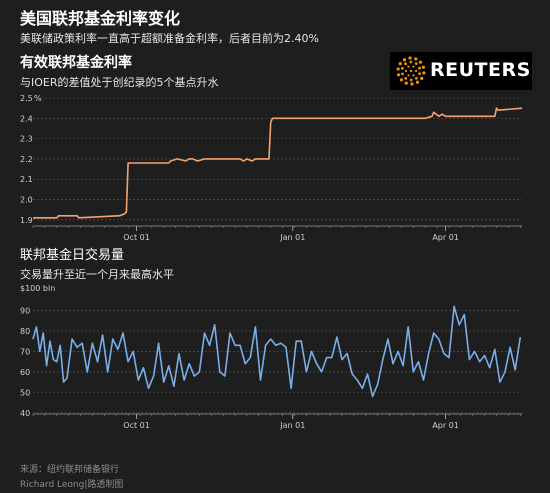 The width and height of the screenshot is (550, 493). I want to click on chart2-subtitle: 交易量升至近一个月来最高水平, so click(97, 274).